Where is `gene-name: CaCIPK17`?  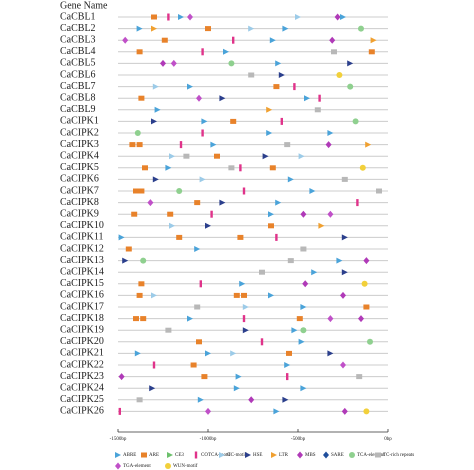
gene-name: CaCIPK17 is located at coordinates (82, 306).